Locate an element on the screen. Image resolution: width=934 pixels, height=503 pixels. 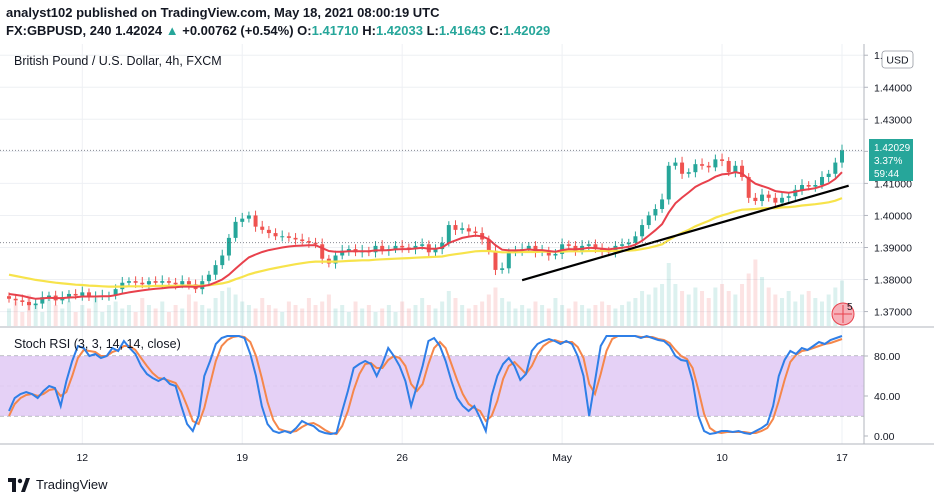
price-tick-label: 1.44000 is located at coordinates (893, 88).